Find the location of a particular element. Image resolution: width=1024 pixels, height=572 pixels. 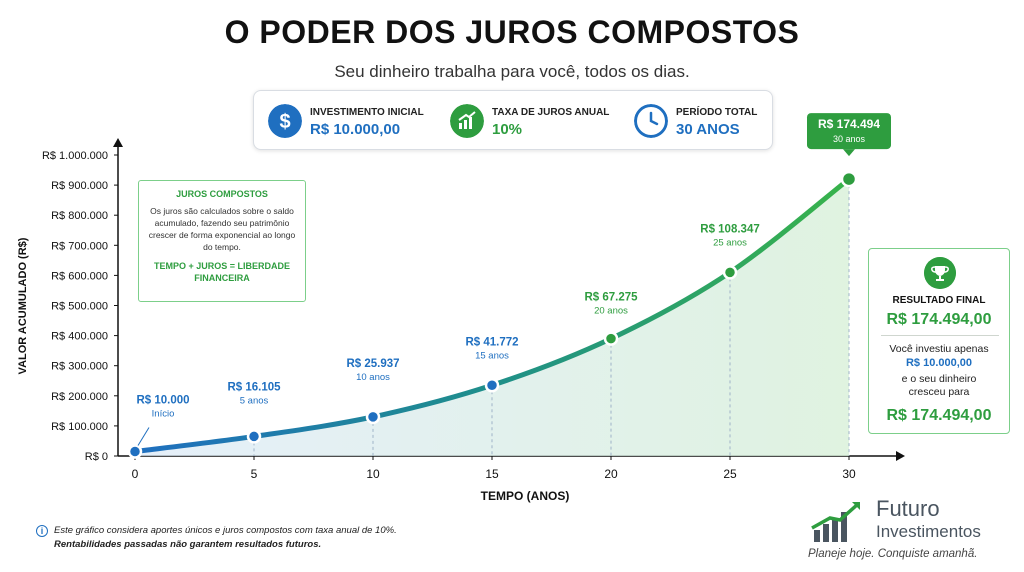

param-total-period: PERÍODO TOTAL 30 ANOS is located at coordinates (699, 121).